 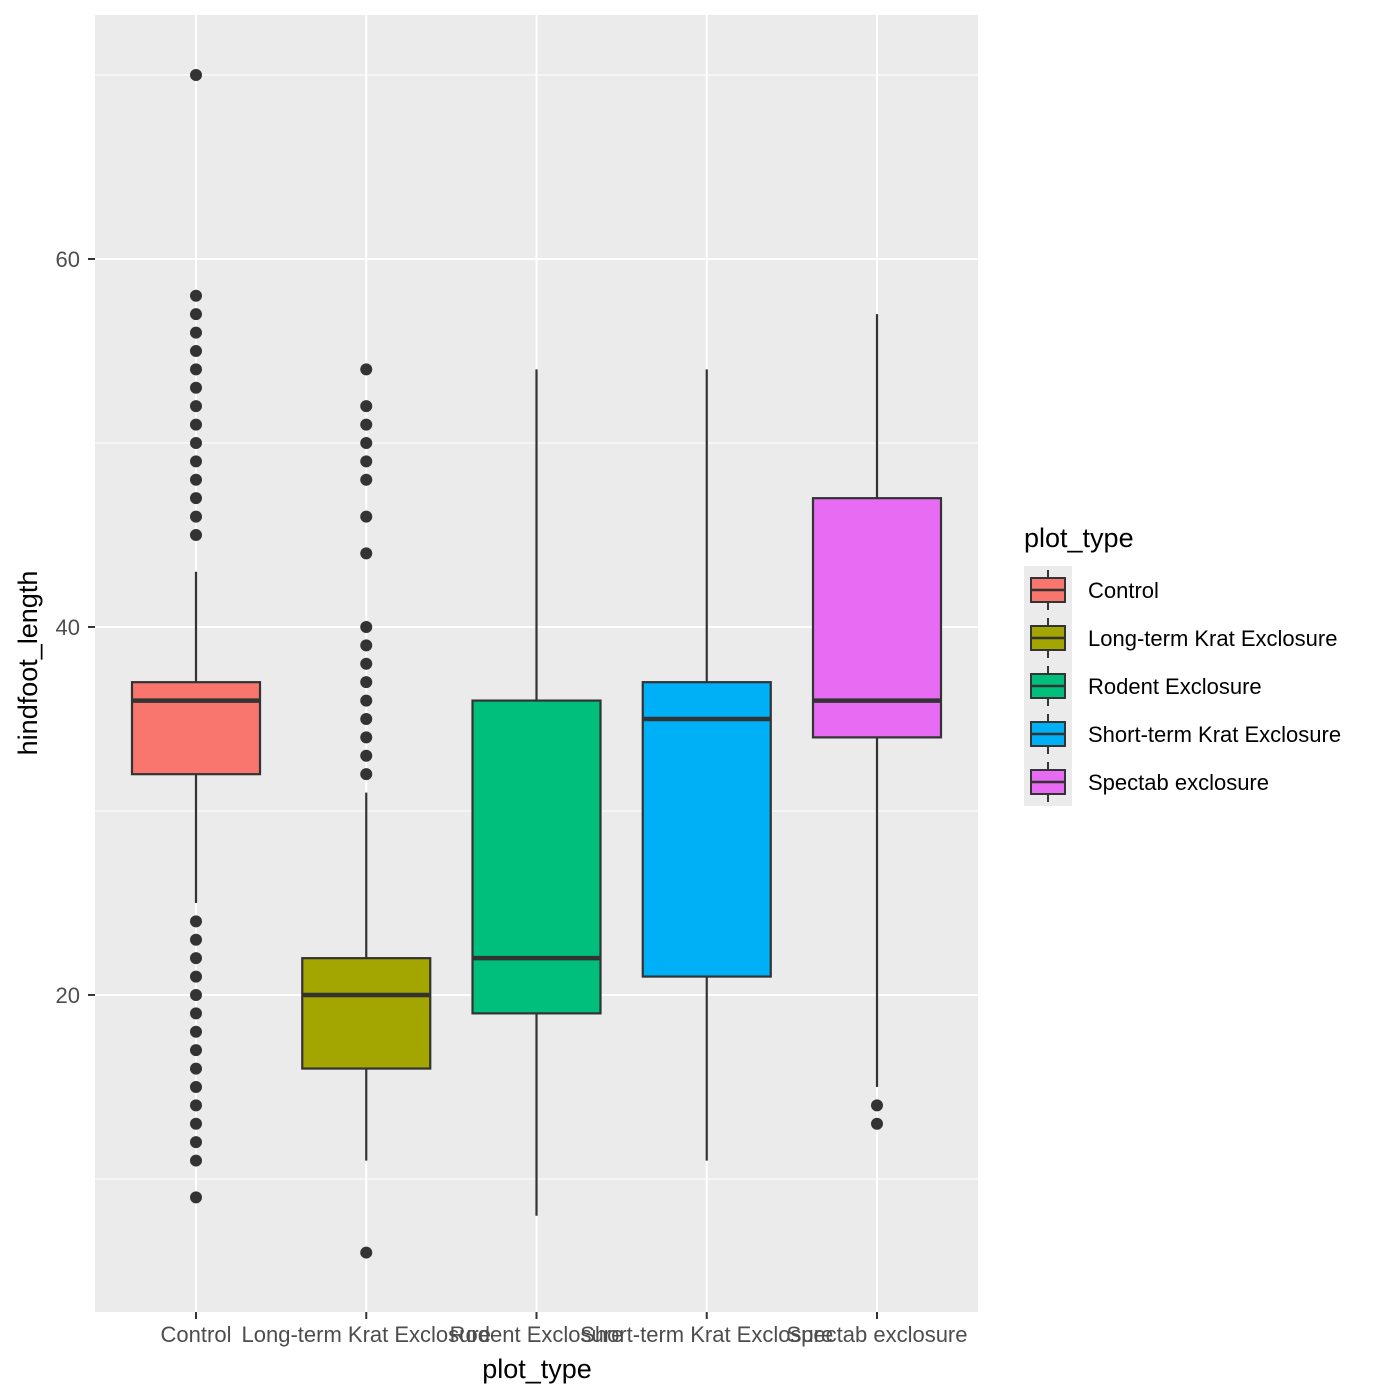 I want to click on x-tick-label: Control, so click(x=196, y=1334).